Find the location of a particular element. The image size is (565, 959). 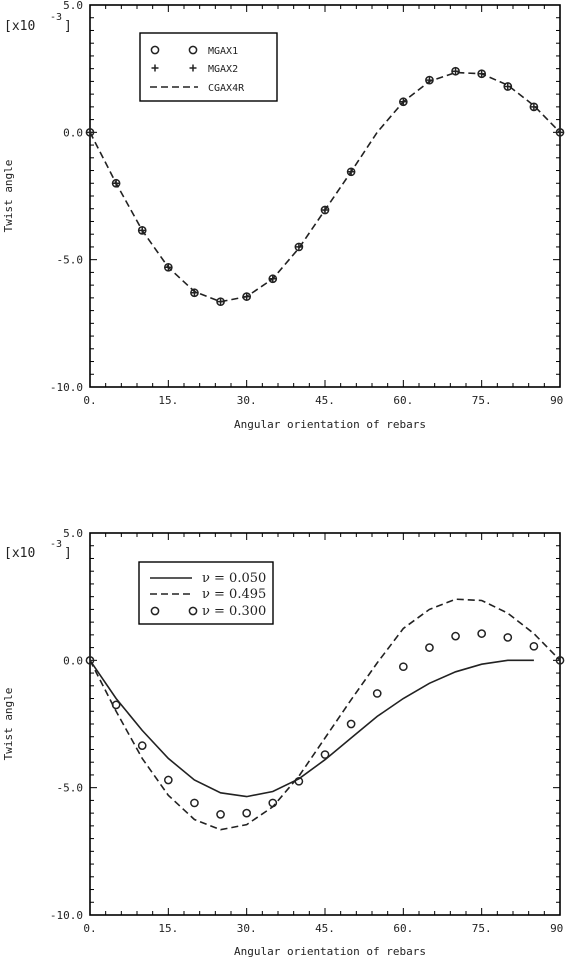

series--0-050-line is located at coordinates (311, 728).